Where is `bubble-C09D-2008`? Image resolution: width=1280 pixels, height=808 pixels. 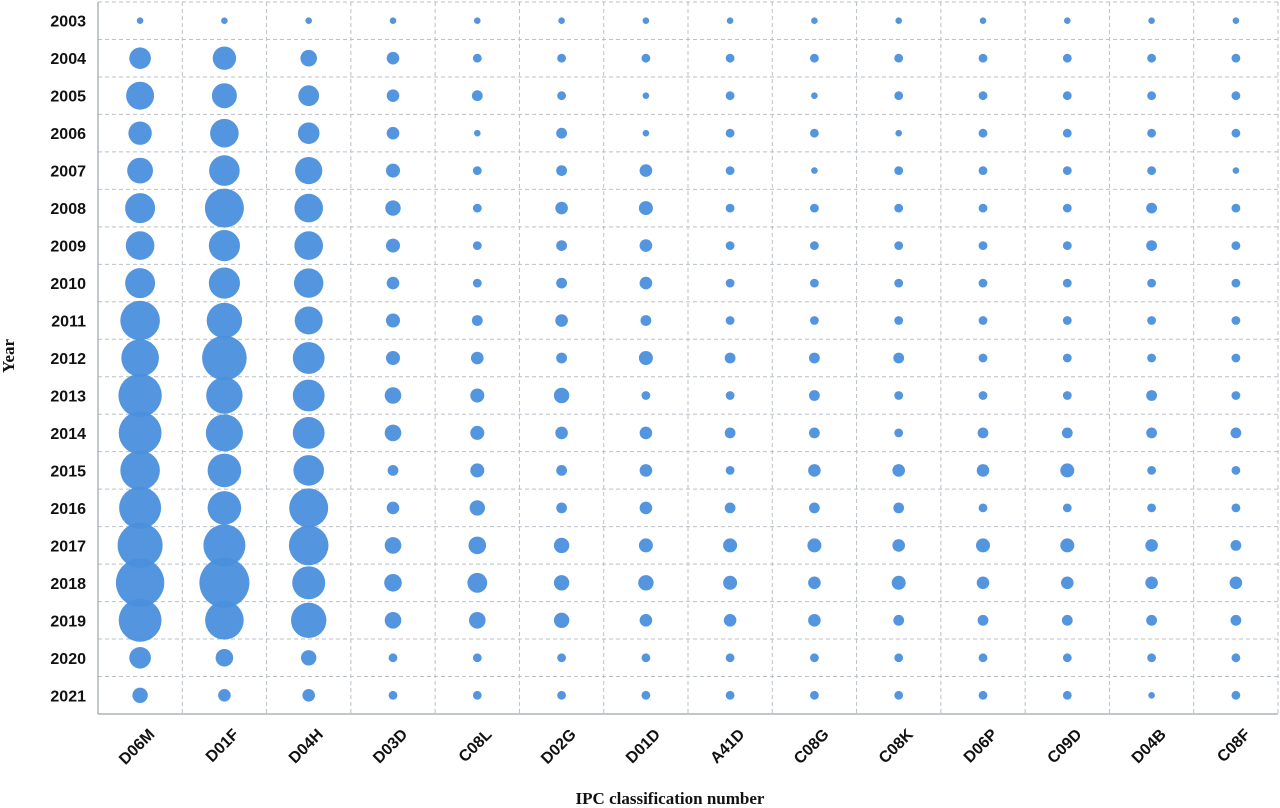
bubble-C09D-2008 is located at coordinates (1067, 208).